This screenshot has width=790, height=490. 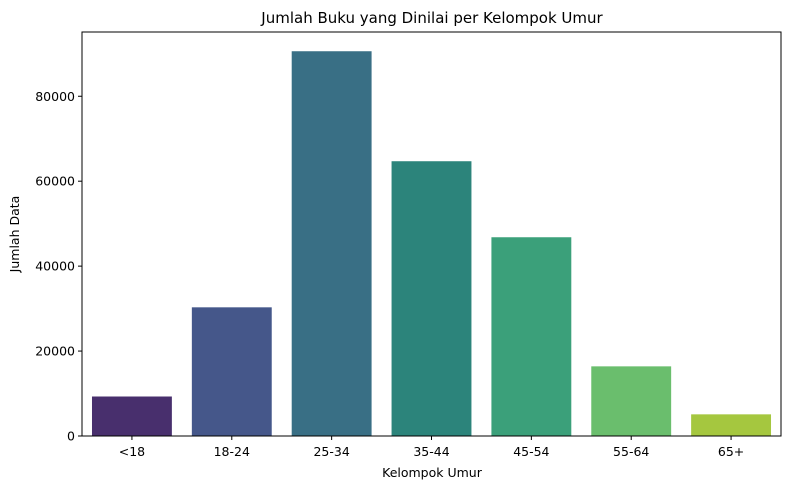 I want to click on x-axis-ticks: <18 18-24 25-34 35-44 45-54 55-64 65+, so click(x=431, y=447).